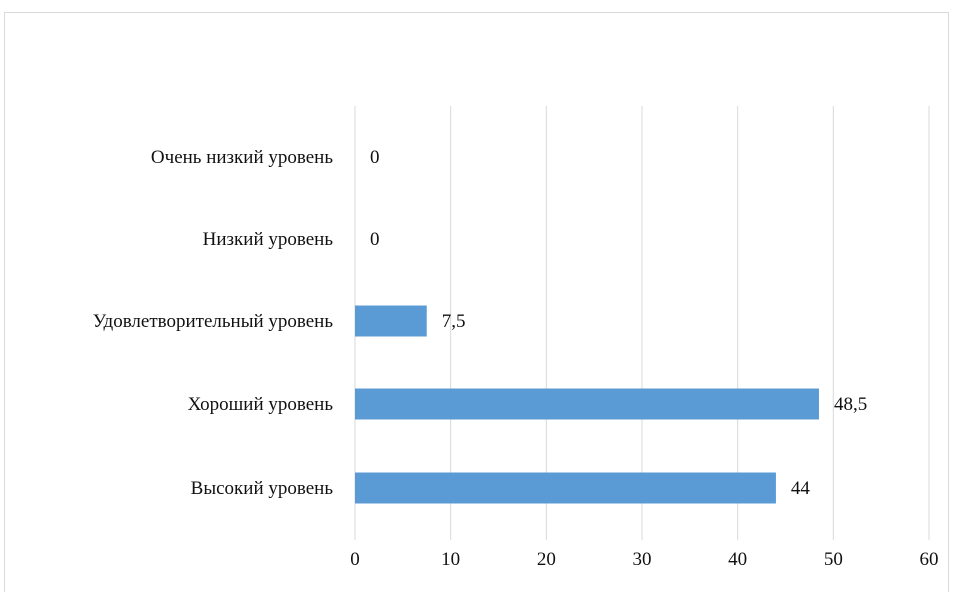  I want to click on category-label: Высокий уровень, so click(262, 488).